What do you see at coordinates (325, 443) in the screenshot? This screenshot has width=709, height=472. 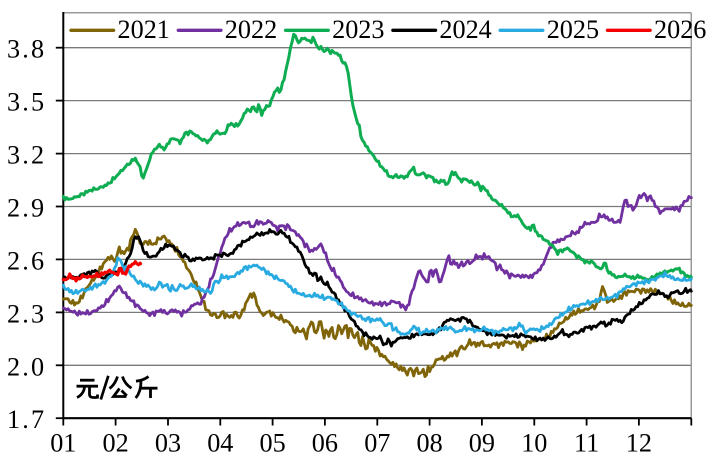 I see `svg-text: 06` at bounding box center [325, 443].